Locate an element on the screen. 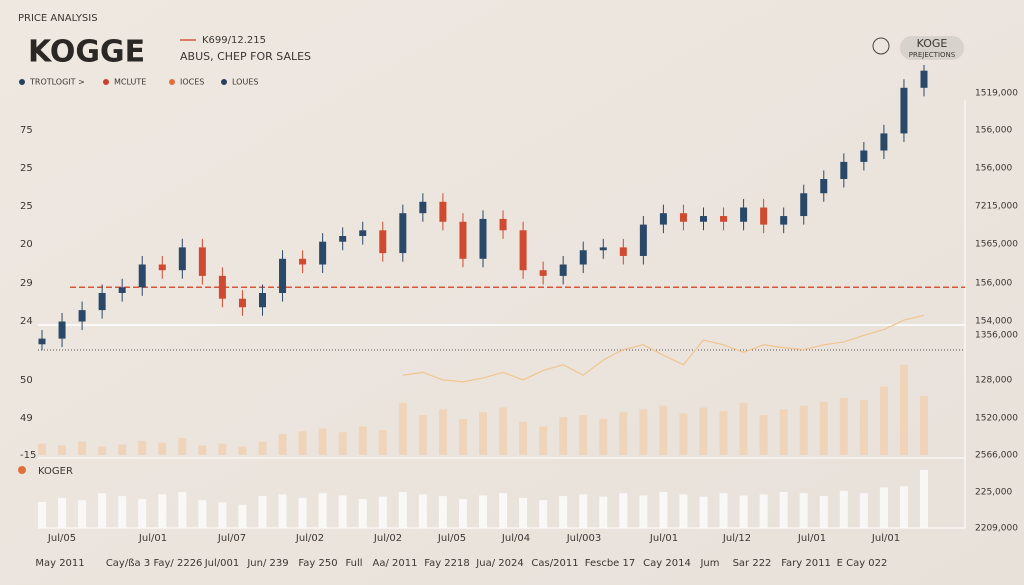 The image size is (1024, 585). legend-label: IOCES is located at coordinates (192, 82).